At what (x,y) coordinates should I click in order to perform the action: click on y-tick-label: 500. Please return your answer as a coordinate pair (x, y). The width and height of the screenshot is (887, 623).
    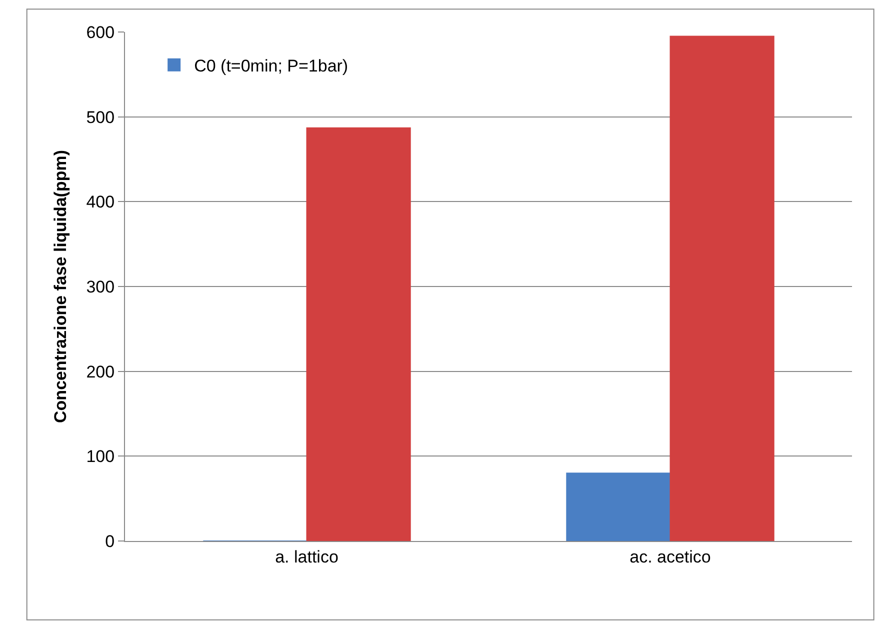
    Looking at the image, I should click on (100, 117).